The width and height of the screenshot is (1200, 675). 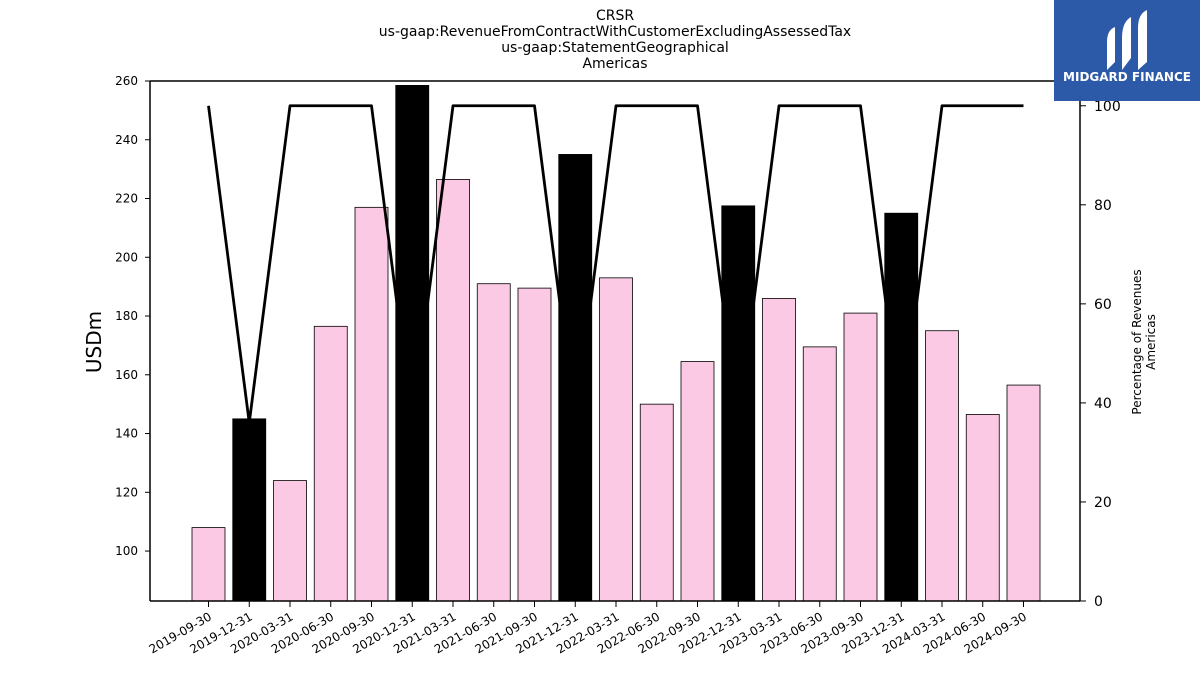 What do you see at coordinates (1103, 503) in the screenshot?
I see `right-tick-label: 20` at bounding box center [1103, 503].